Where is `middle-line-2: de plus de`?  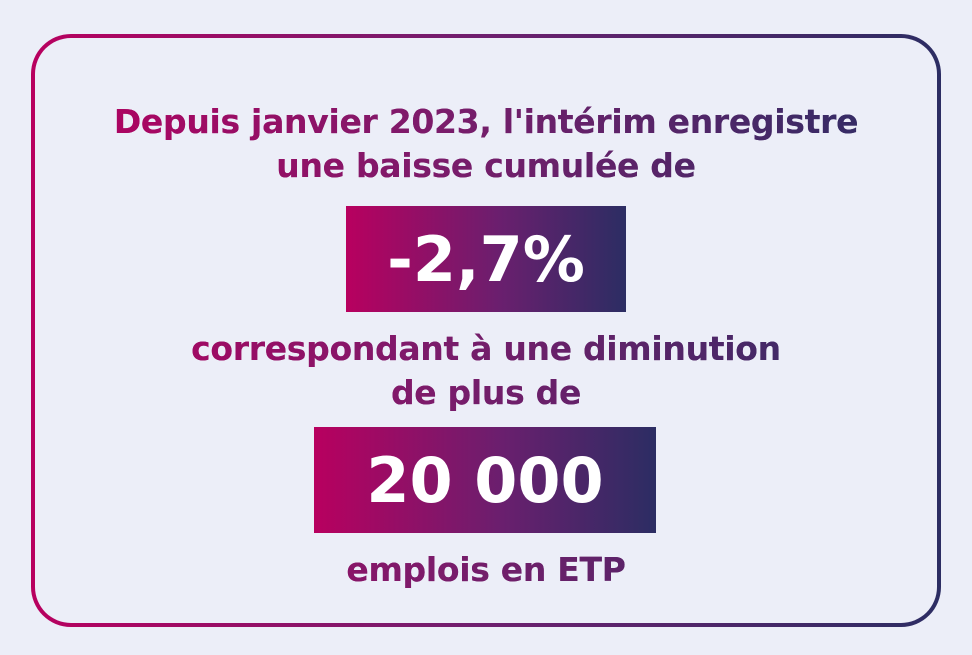 middle-line-2: de plus de is located at coordinates (486, 393).